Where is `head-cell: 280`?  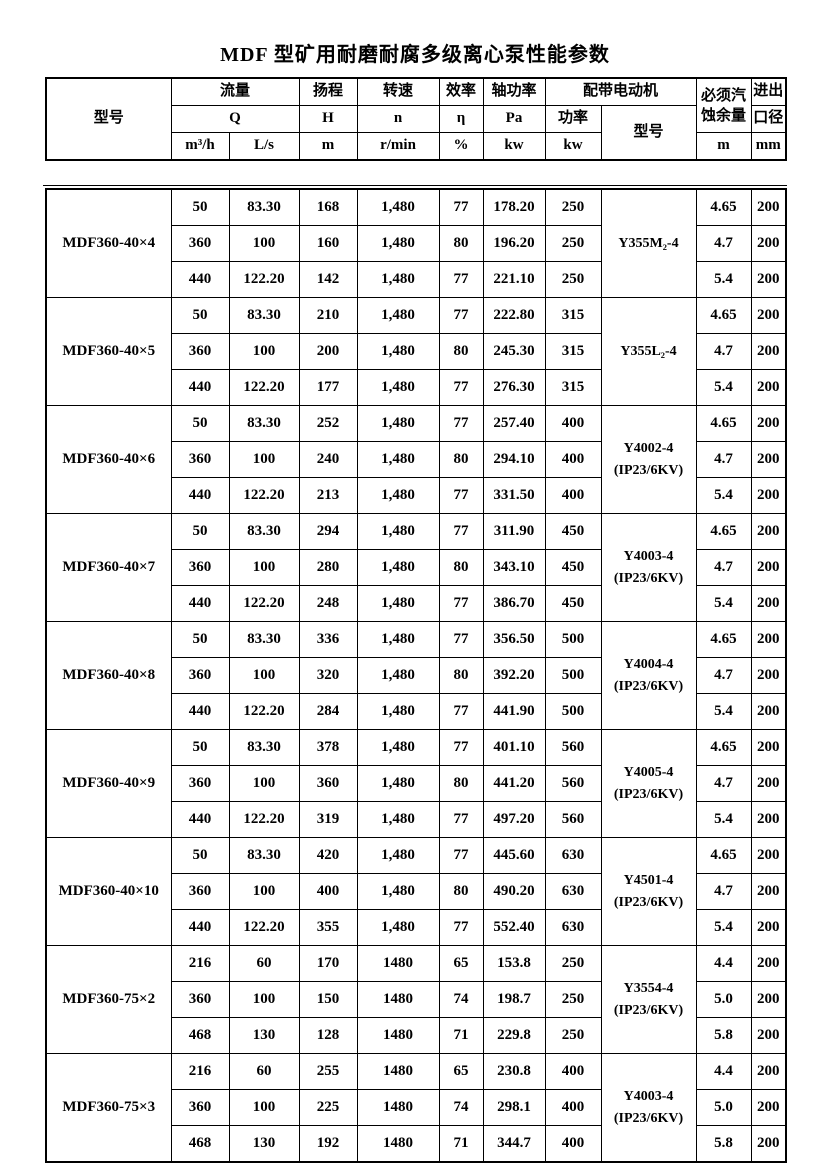 head-cell: 280 is located at coordinates (328, 567).